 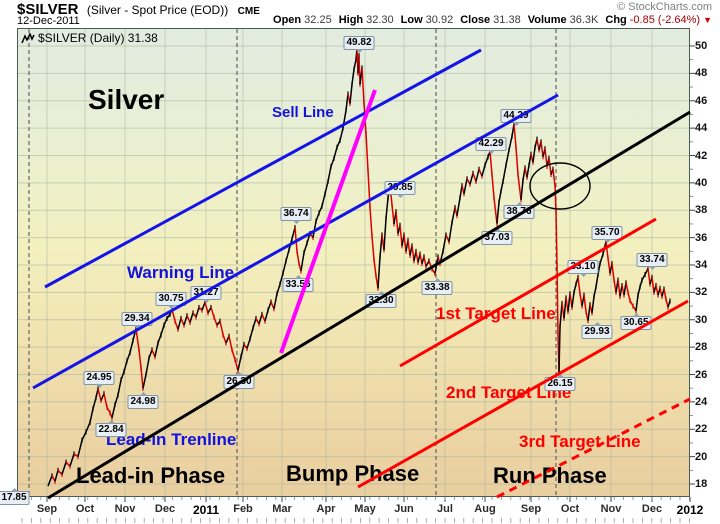 What do you see at coordinates (157, 10) in the screenshot?
I see `symbol-description: (Silver - Spot Price (EOD))` at bounding box center [157, 10].